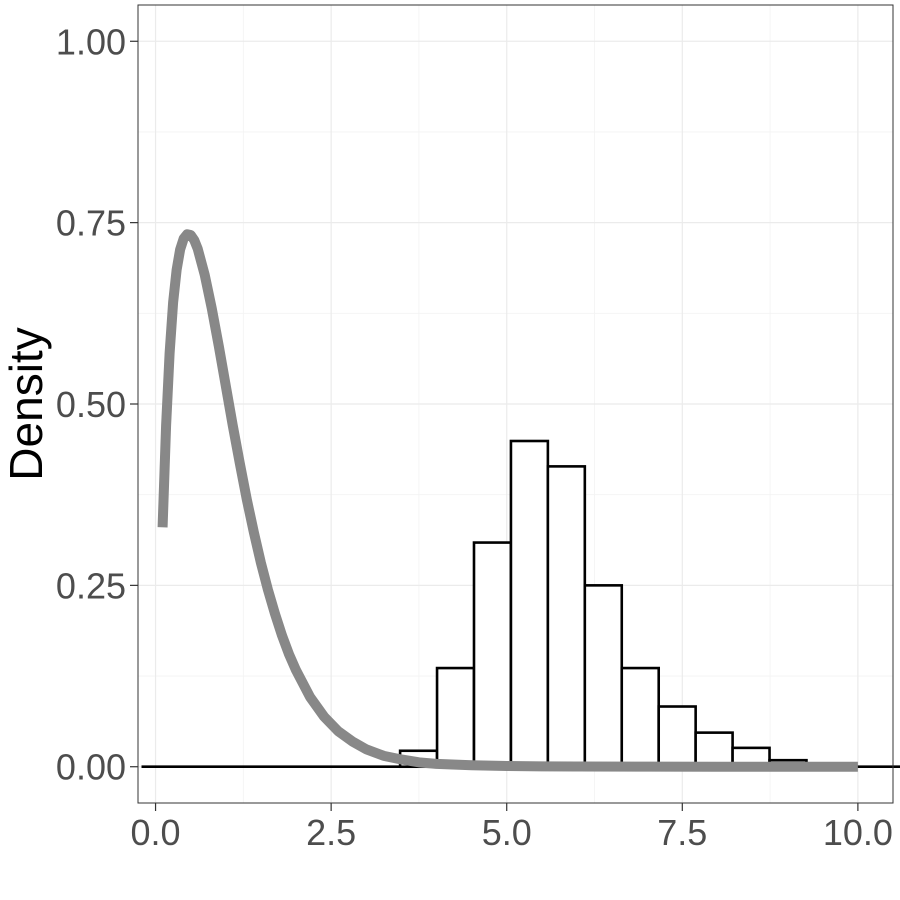  Describe the element at coordinates (507, 832) in the screenshot. I see `x-tick-label: 5.0` at that location.